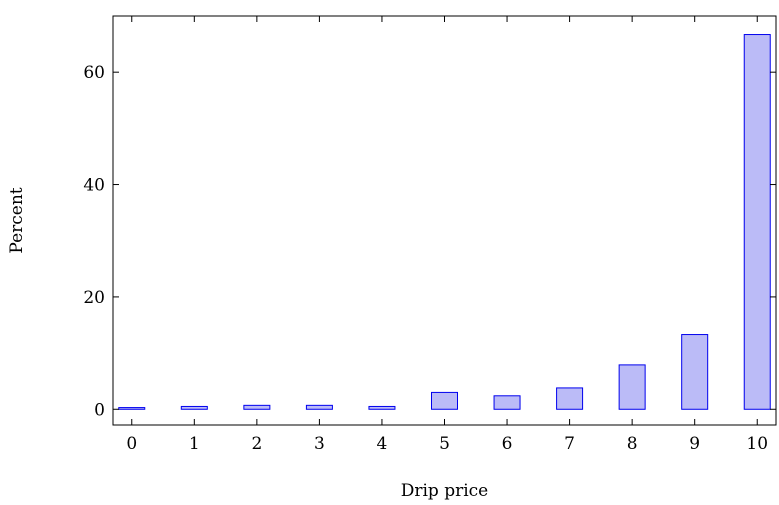 Image resolution: width=779 pixels, height=505 pixels. I want to click on x-tick-label-6: 6, so click(507, 444).